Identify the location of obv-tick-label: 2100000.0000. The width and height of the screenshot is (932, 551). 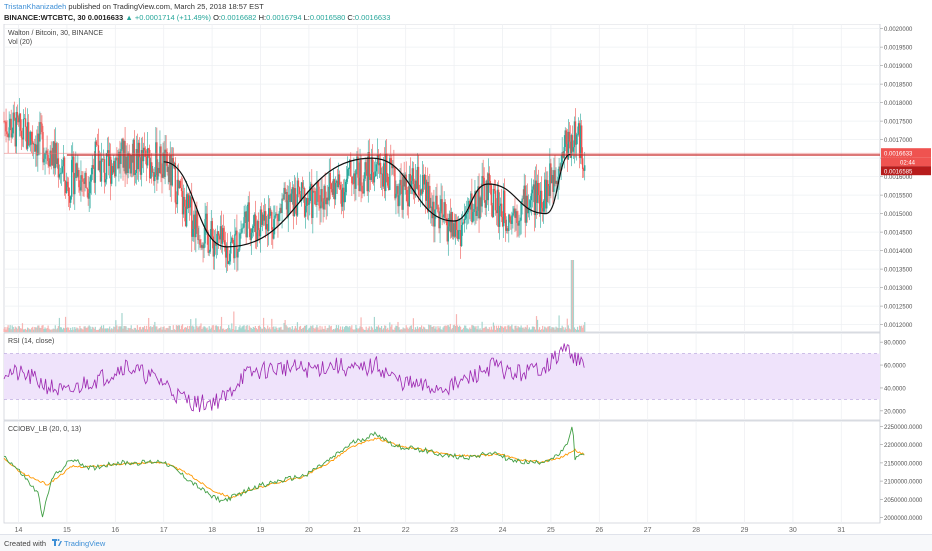
(903, 483).